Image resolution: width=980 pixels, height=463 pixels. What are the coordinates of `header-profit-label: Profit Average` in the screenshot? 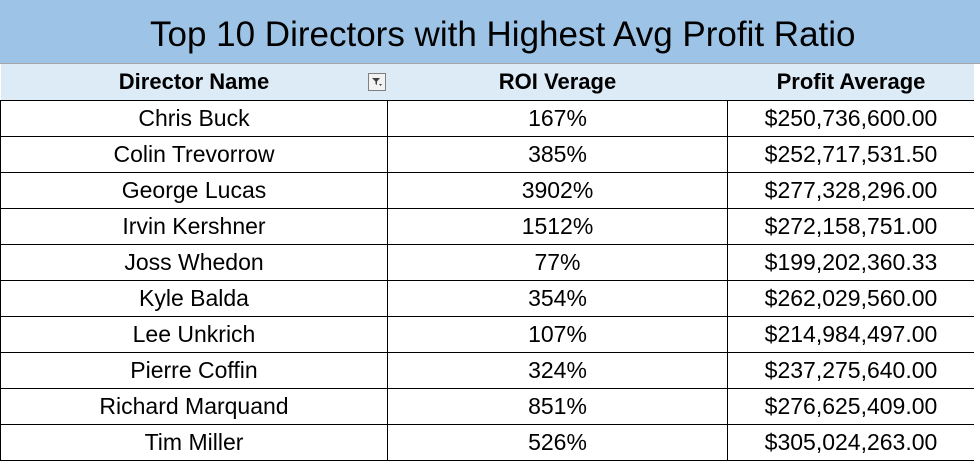 It's located at (851, 81).